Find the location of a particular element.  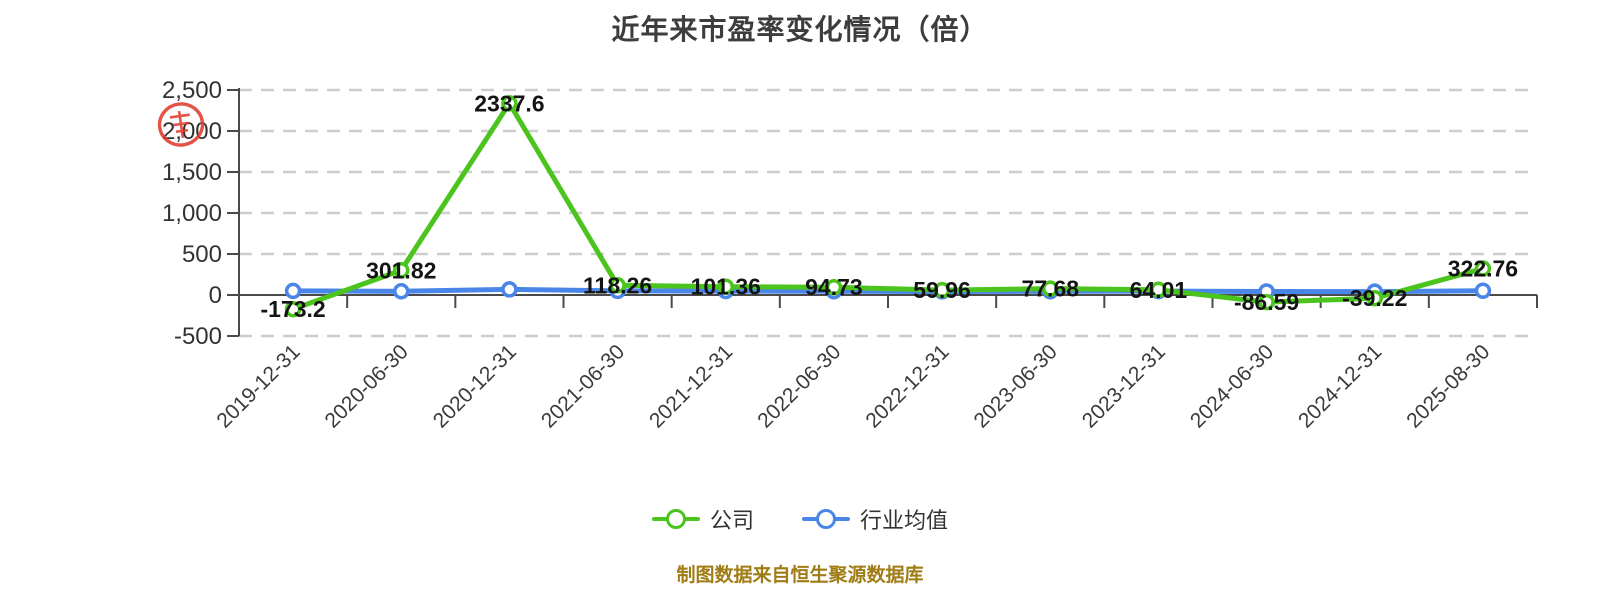

svg-text: 2020-06-30 is located at coordinates (367, 386).